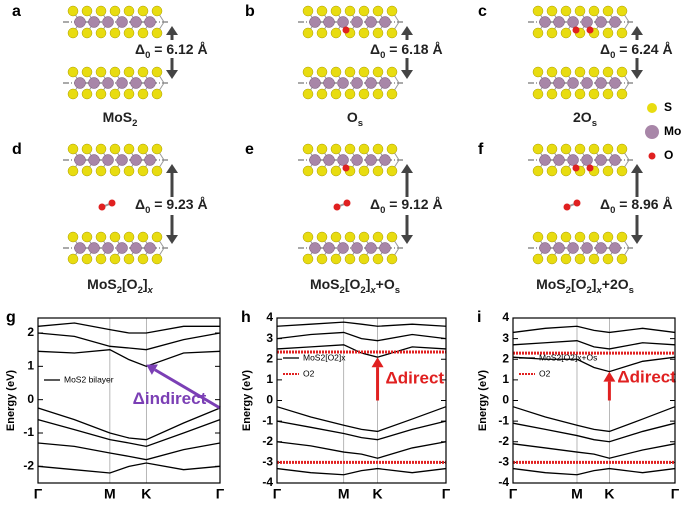  Describe the element at coordinates (672, 131) in the screenshot. I see `legend-label: Mo` at that location.